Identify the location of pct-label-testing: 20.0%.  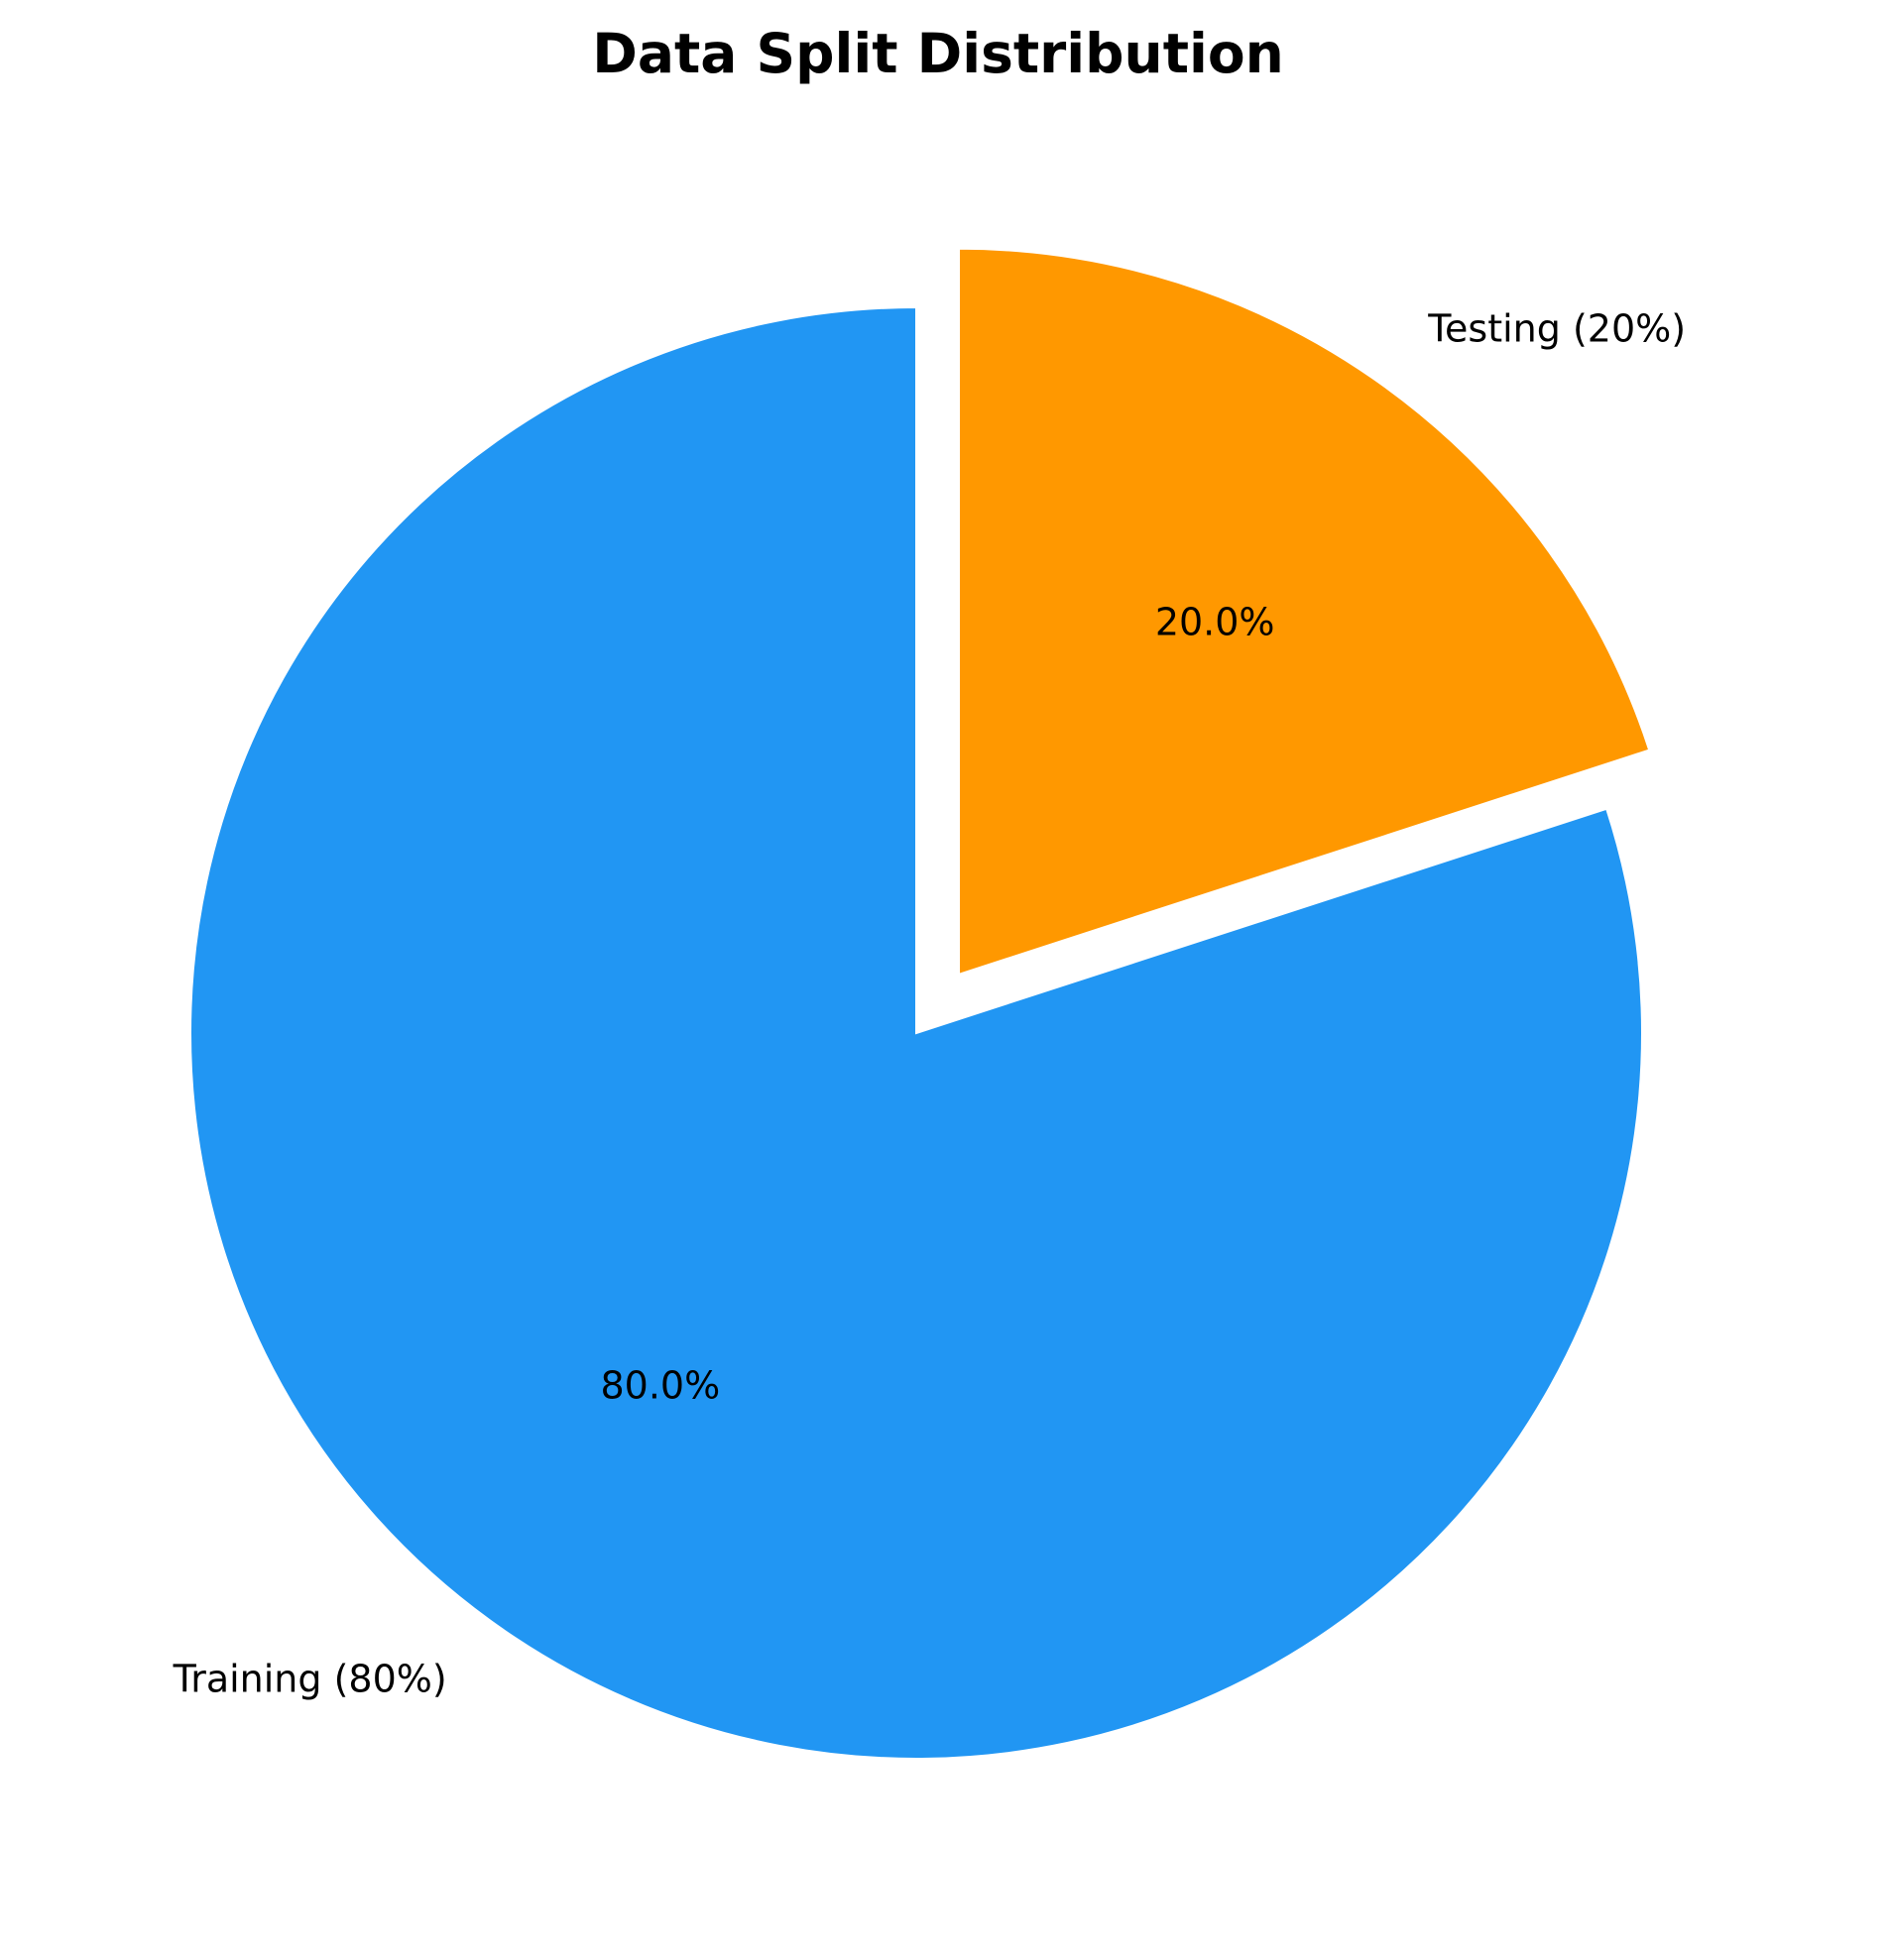
(1215, 621).